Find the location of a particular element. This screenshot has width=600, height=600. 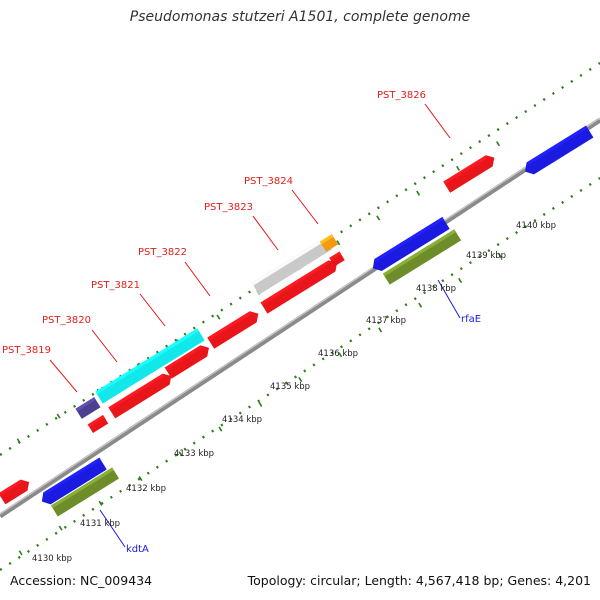

gene-blue-rfae is located at coordinates (411, 244).